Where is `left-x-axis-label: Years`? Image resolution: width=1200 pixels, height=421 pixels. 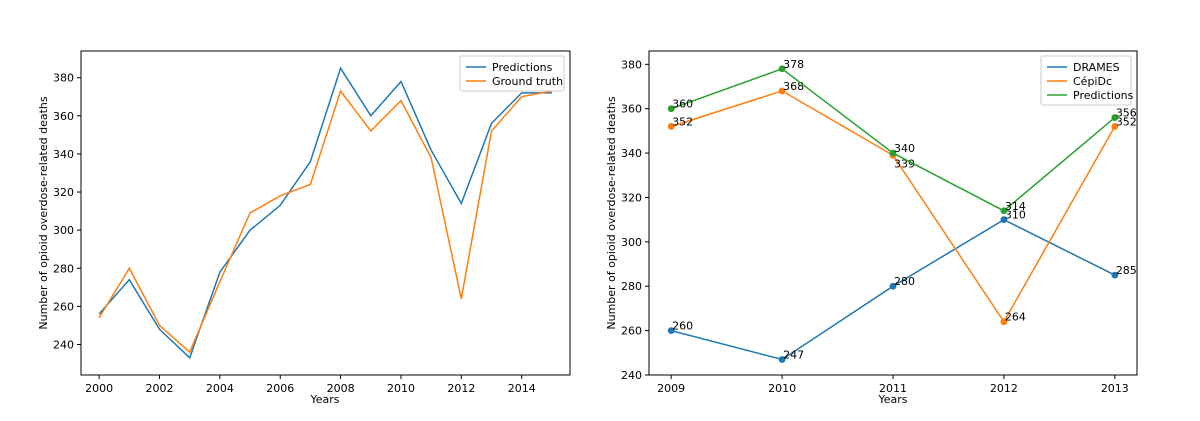
left-x-axis-label: Years is located at coordinates (324, 399).